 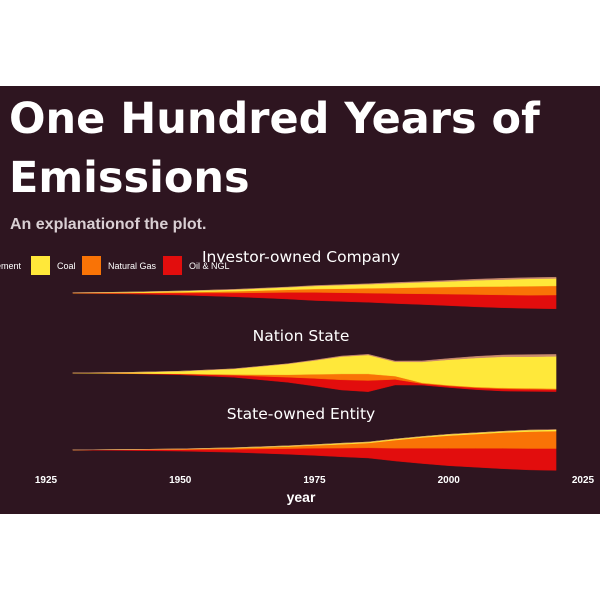 What do you see at coordinates (132, 266) in the screenshot?
I see `legend-label-natural-gas: Natural Gas` at bounding box center [132, 266].